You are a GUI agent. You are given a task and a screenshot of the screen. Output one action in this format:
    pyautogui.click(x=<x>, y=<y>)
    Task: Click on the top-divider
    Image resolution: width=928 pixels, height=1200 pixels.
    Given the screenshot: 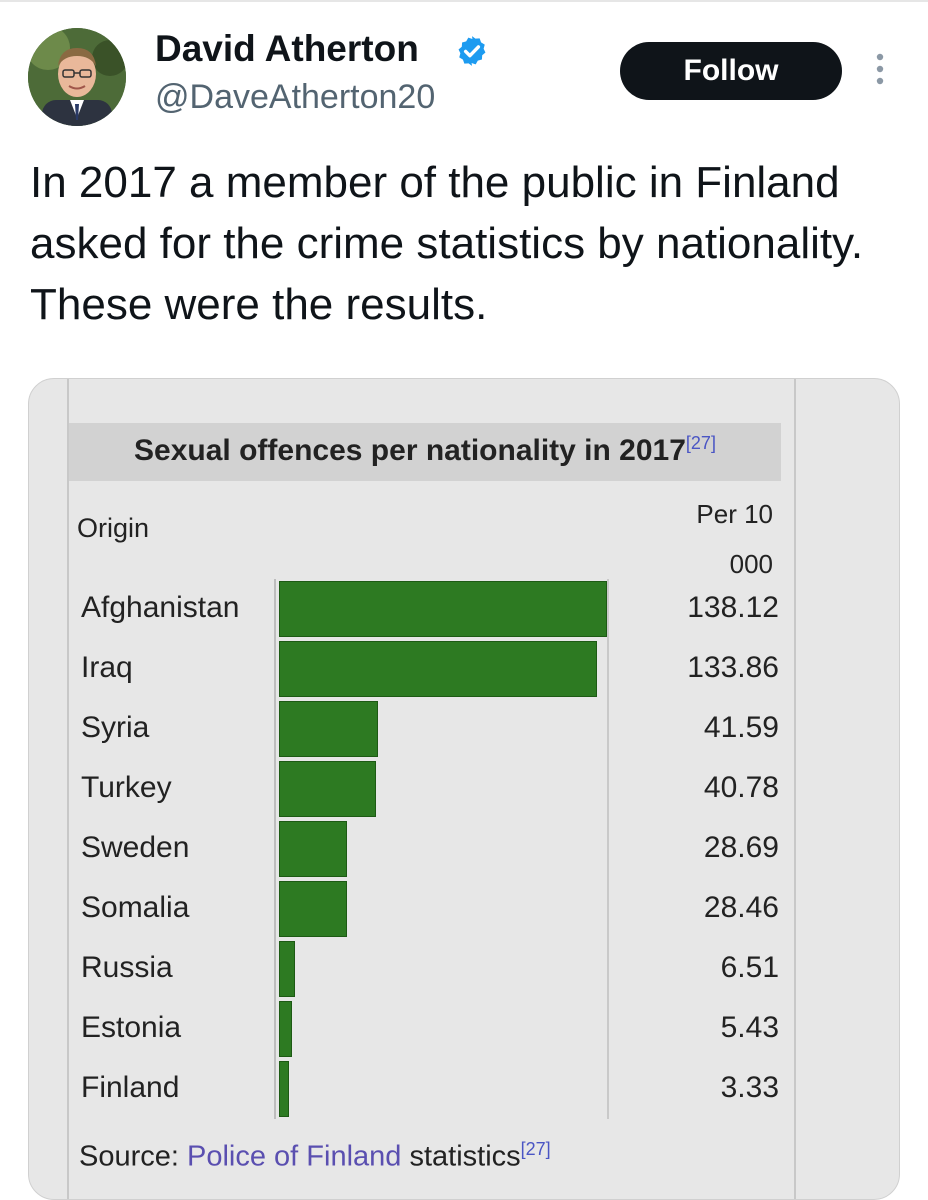 What is the action you would take?
    pyautogui.click(x=464, y=1)
    